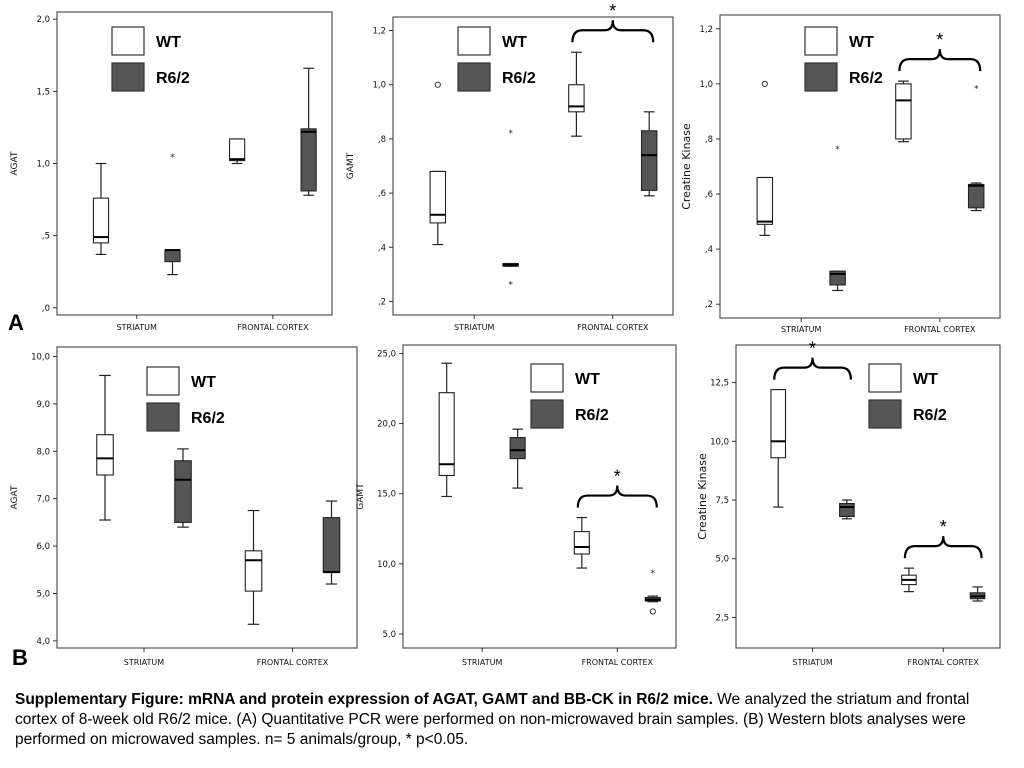 The height and width of the screenshot is (768, 1024). What do you see at coordinates (389, 635) in the screenshot?
I see `y-tick-label: 5,0` at bounding box center [389, 635].